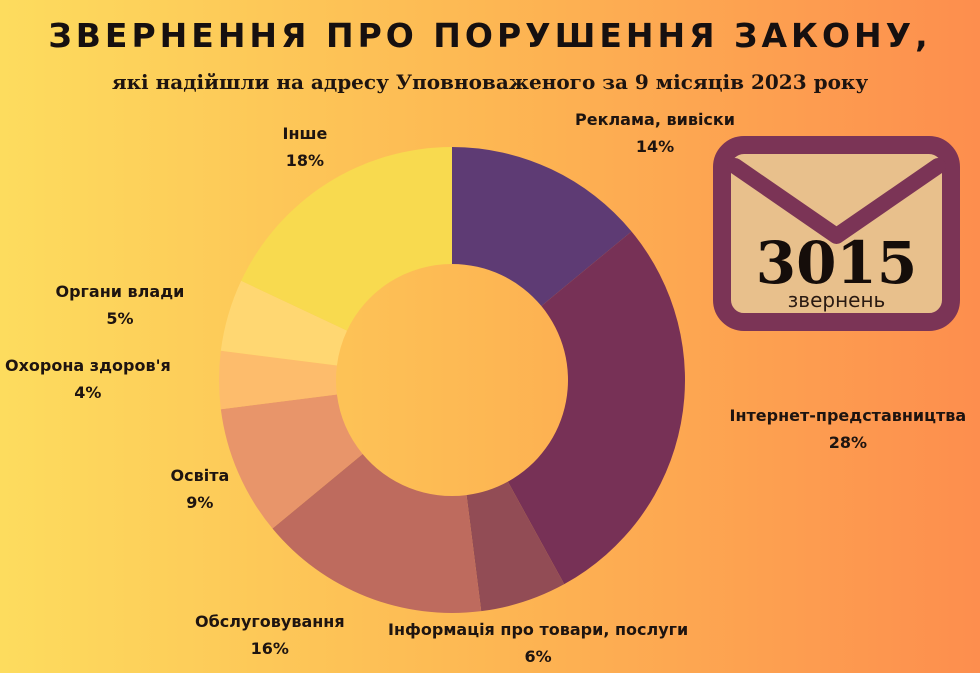  What do you see at coordinates (120, 318) in the screenshot?
I see `slice-value-text: 5%` at bounding box center [120, 318].